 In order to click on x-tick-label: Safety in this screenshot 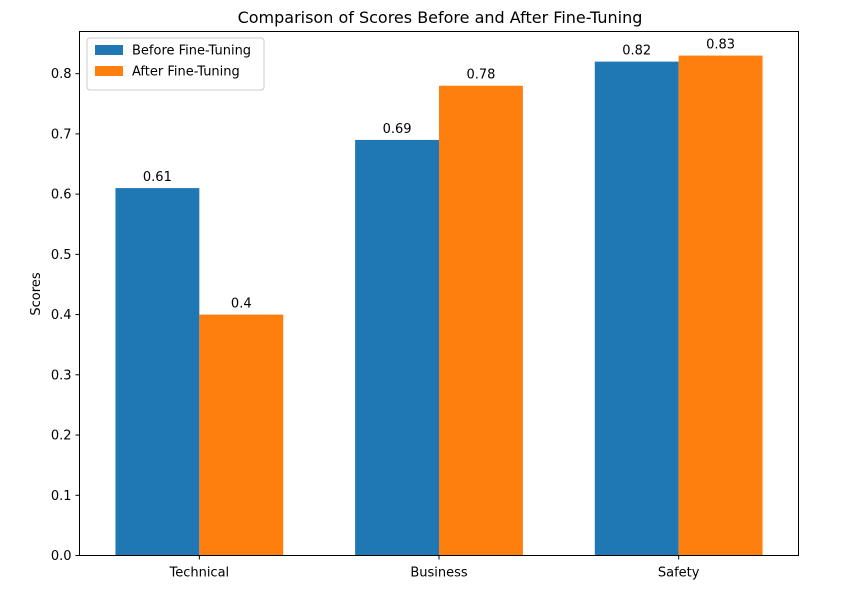, I will do `click(679, 573)`.